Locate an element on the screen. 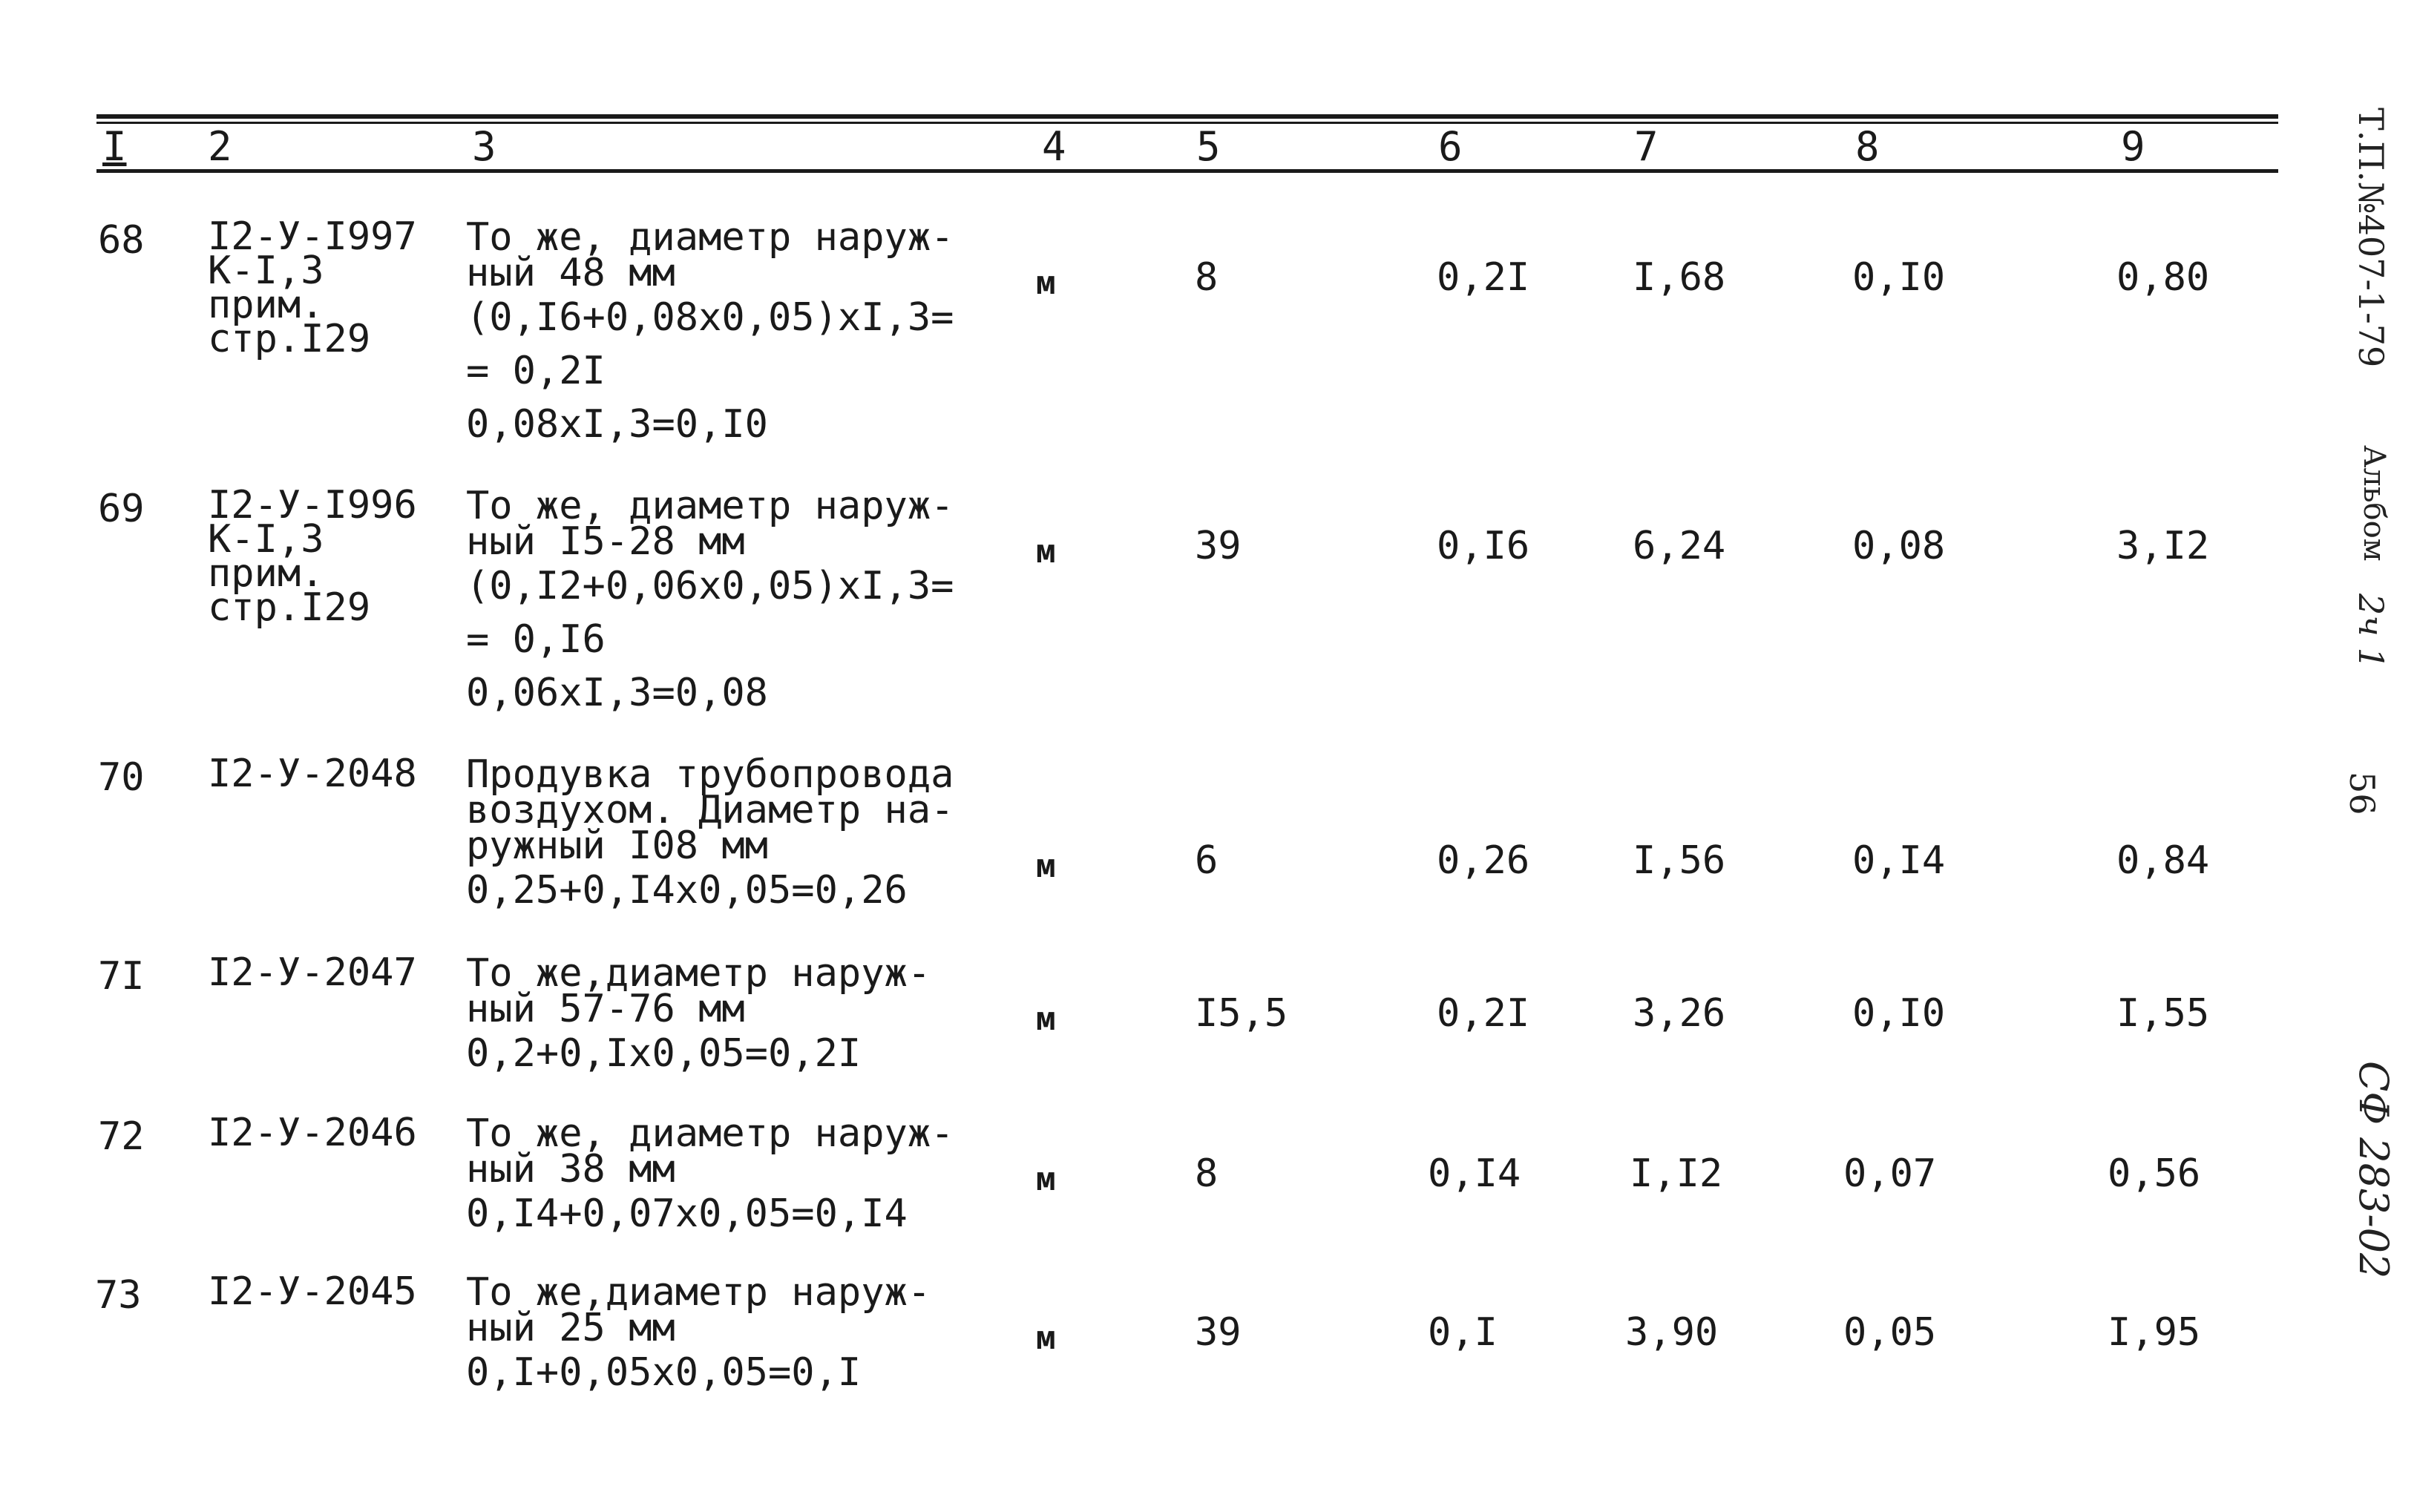 The height and width of the screenshot is (1512, 2417). col-7-value: I,56 is located at coordinates (1679, 861).